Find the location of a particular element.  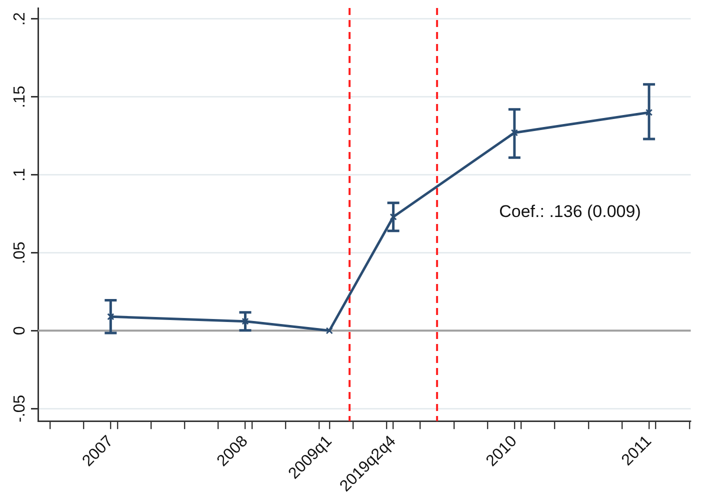

y-tick-label: 0 is located at coordinates (19, 331).